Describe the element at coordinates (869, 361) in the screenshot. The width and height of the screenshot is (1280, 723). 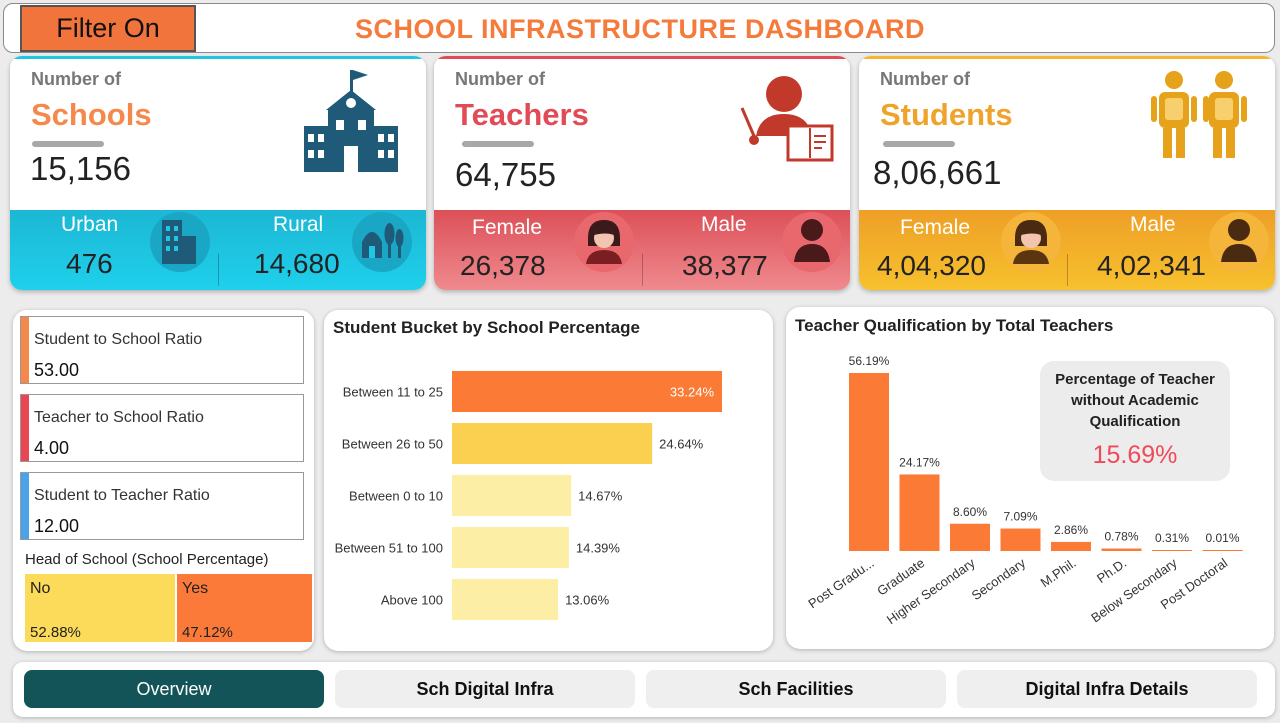
I see `data-label: 56.19%` at that location.